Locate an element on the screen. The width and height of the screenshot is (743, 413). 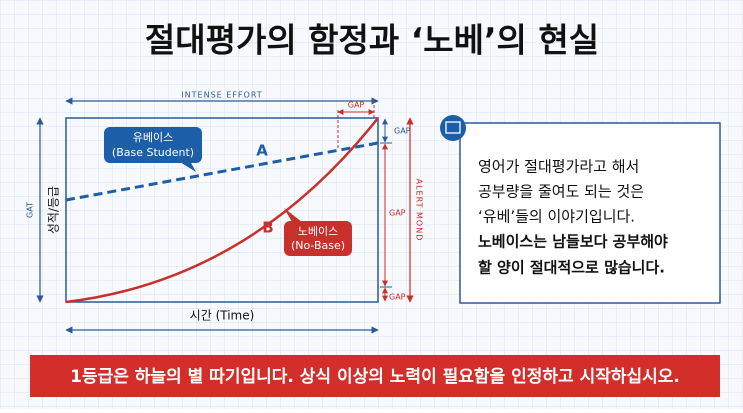
note-line: ‘유베’들의 이야기입니다. is located at coordinates (556, 217).